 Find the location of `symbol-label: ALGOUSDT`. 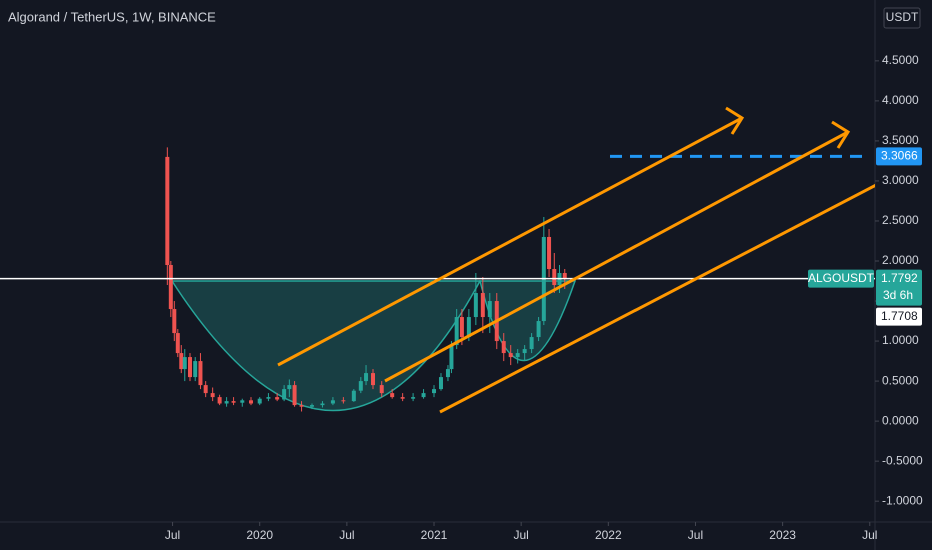

symbol-label: ALGOUSDT is located at coordinates (841, 278).